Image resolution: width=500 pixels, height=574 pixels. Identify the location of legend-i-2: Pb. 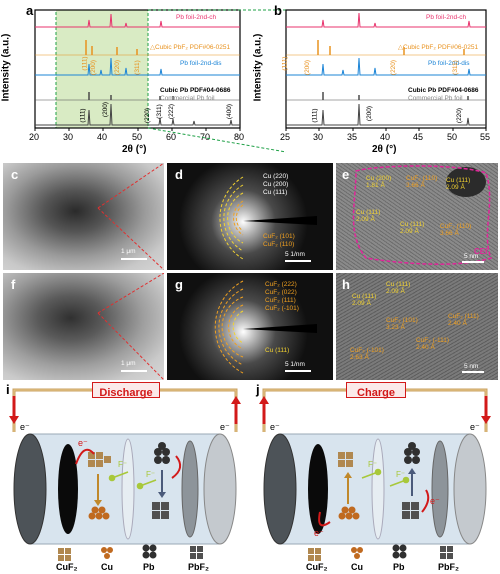
(149, 567).